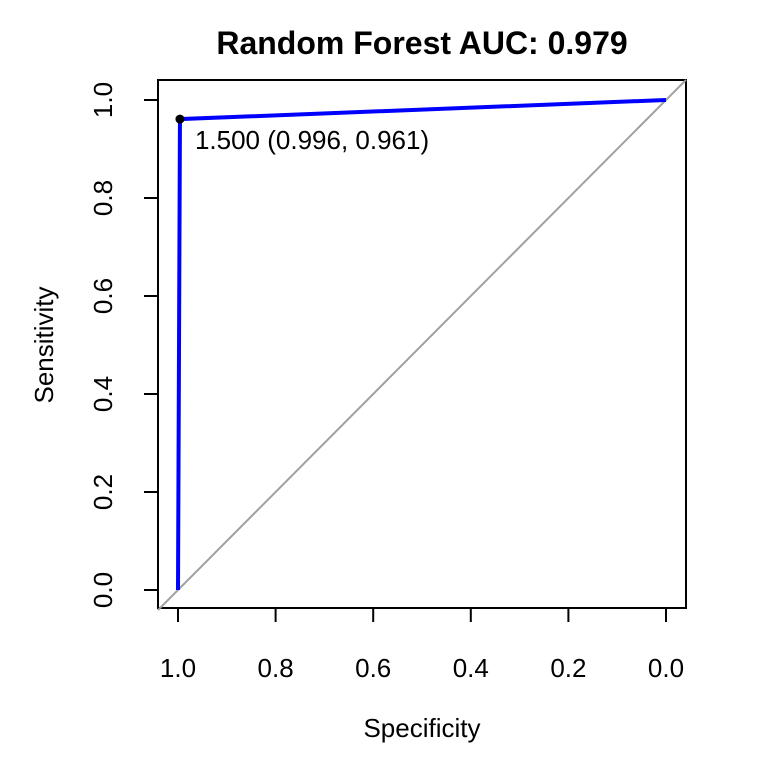 The image size is (768, 768). I want to click on y-tick-label: 0.2, so click(103, 492).